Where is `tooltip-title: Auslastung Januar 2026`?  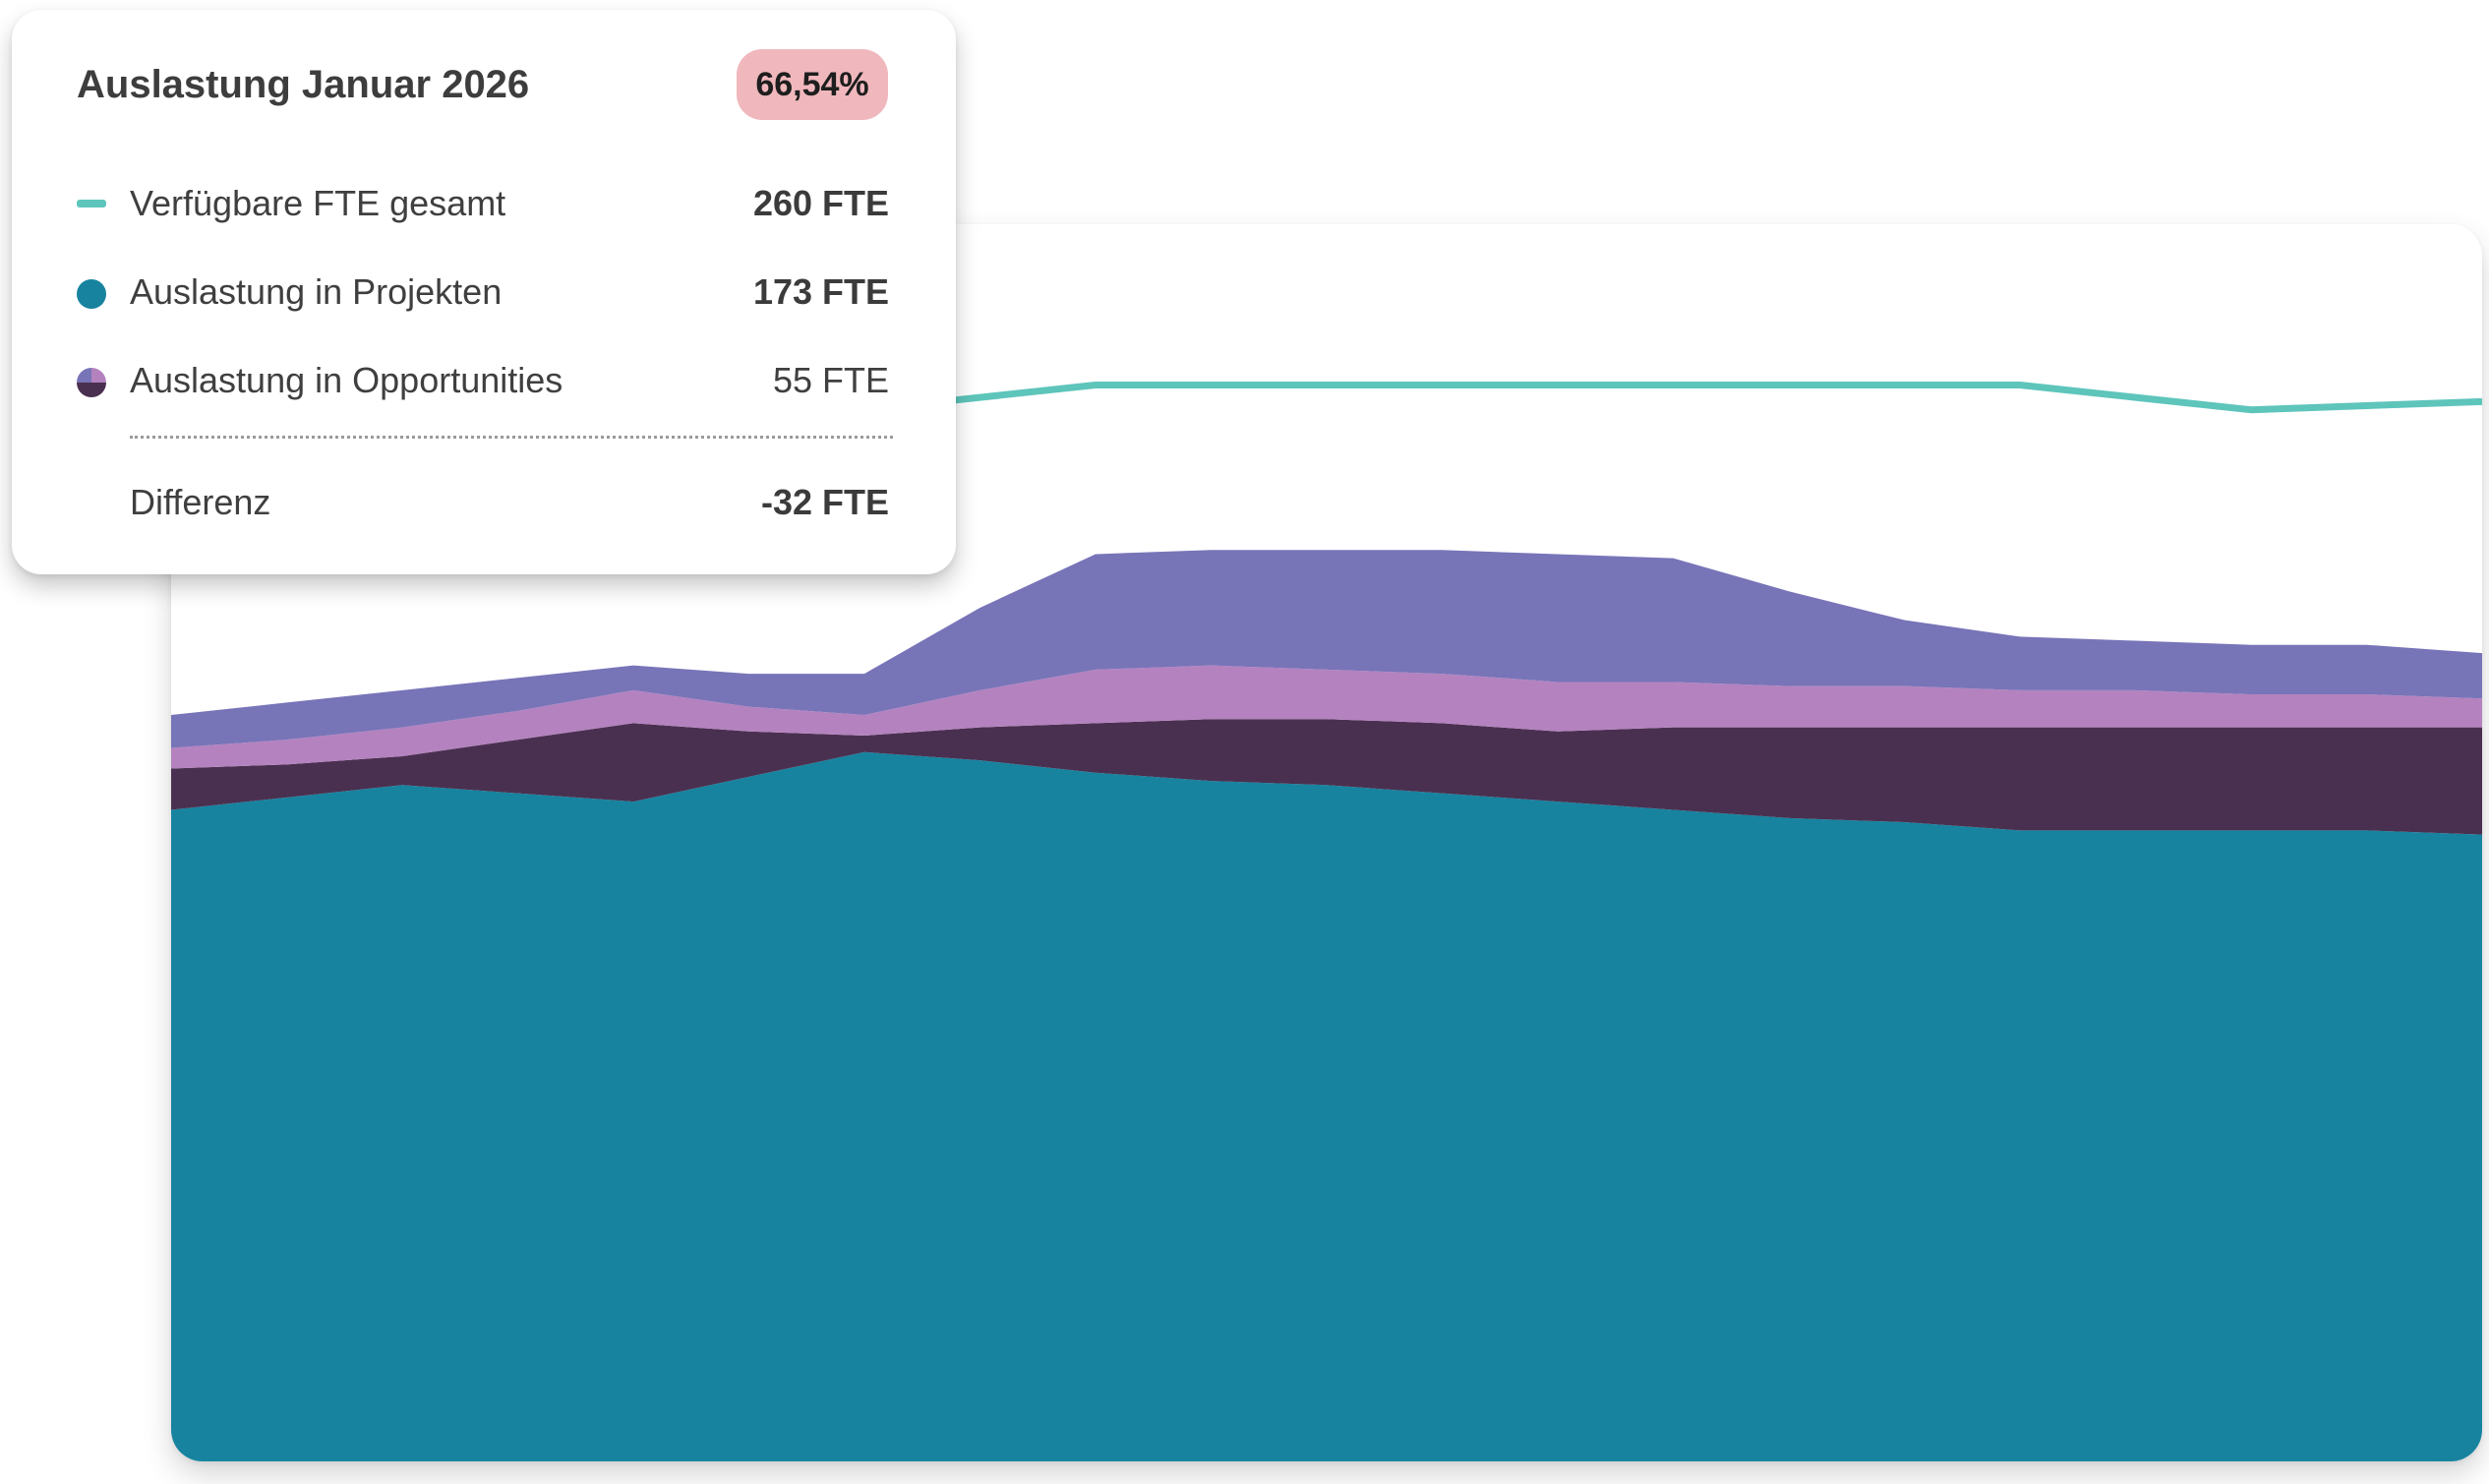 tooltip-title: Auslastung Januar 2026 is located at coordinates (303, 85).